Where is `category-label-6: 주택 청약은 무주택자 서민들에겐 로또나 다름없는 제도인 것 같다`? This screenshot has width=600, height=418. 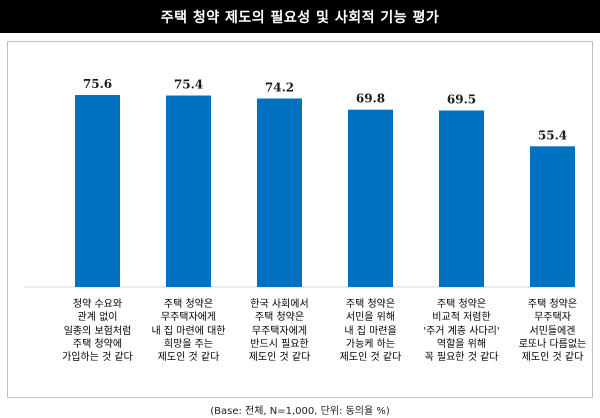
category-label-6: 주택 청약은 무주택자 서민들에겐 로또나 다름없는 제도인 것 같다 is located at coordinates (552, 331).